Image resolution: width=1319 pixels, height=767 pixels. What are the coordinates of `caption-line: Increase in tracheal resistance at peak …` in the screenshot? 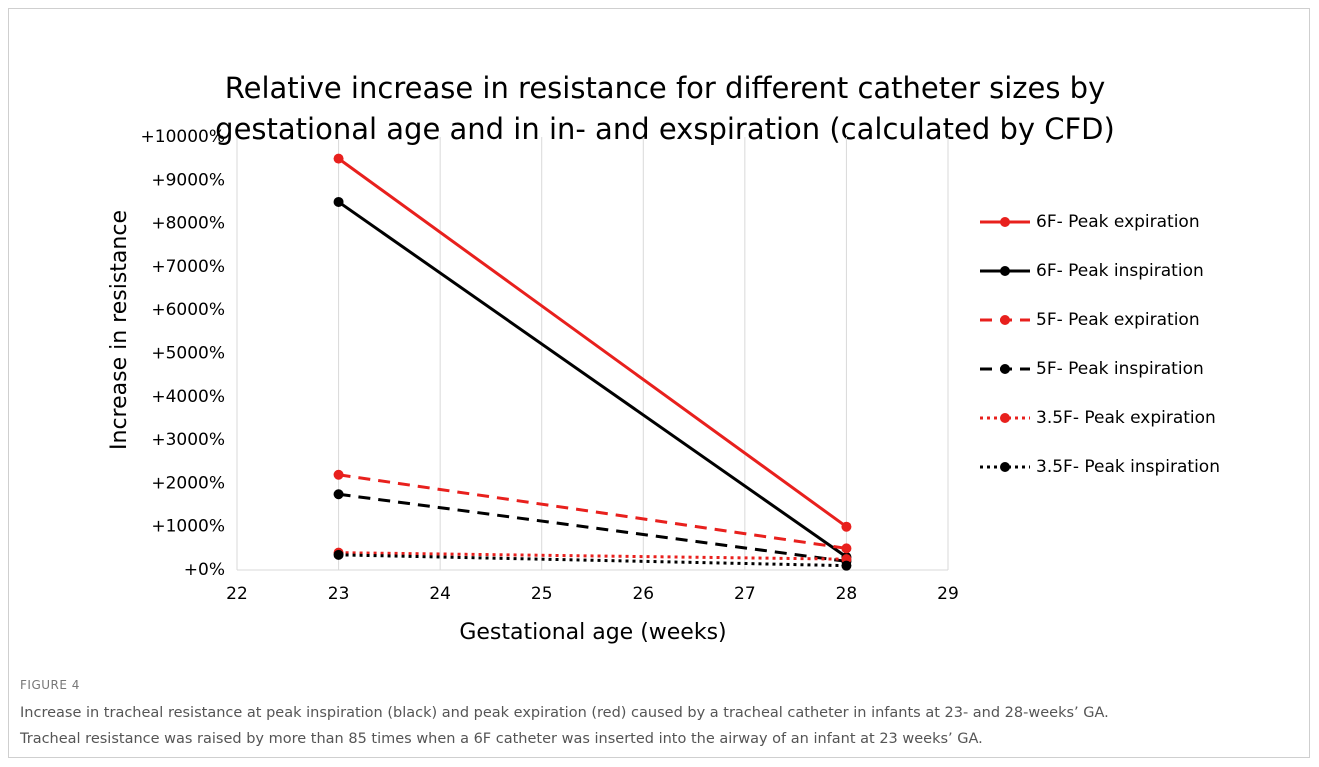 It's located at (564, 713).